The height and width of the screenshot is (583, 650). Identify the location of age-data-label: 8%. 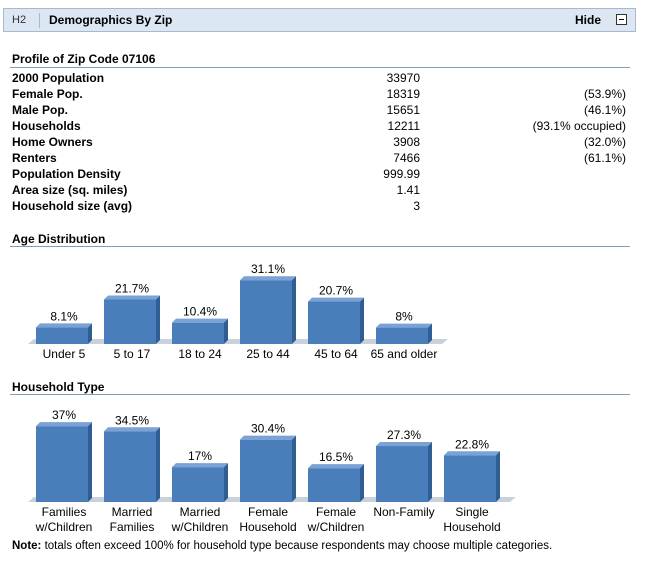
(404, 317).